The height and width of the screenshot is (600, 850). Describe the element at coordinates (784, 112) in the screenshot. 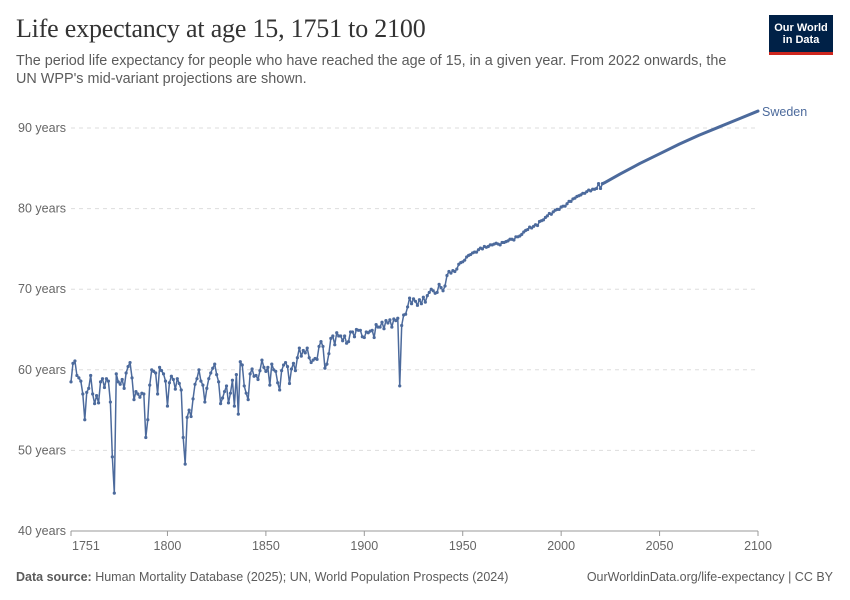

I see `series-label: Sweden` at that location.